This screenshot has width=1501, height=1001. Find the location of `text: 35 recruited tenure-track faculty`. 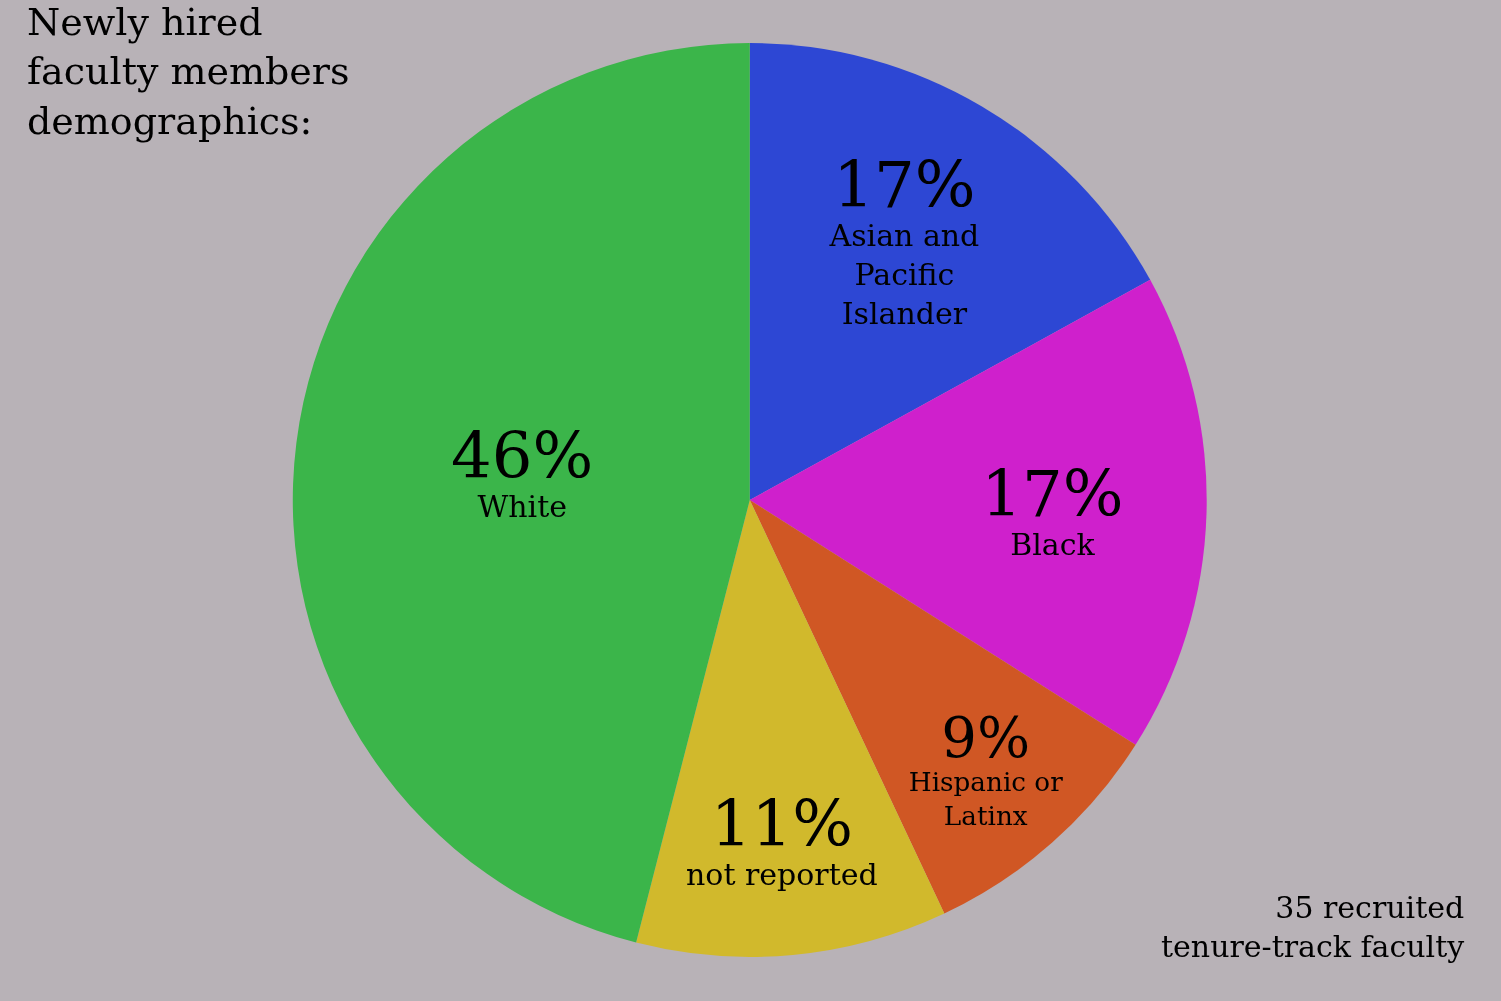

text: 35 recruited tenure-track faculty is located at coordinates (1313, 927).